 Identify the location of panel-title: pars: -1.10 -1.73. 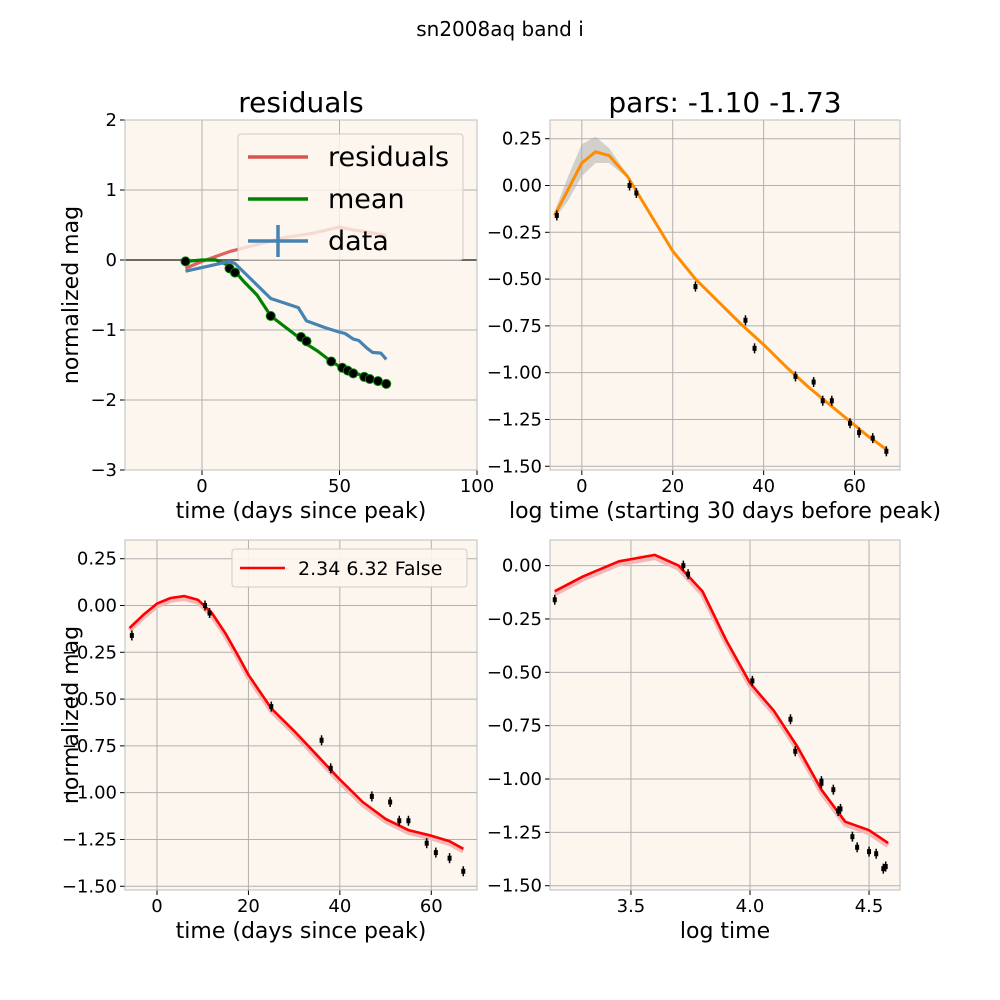
(724, 102).